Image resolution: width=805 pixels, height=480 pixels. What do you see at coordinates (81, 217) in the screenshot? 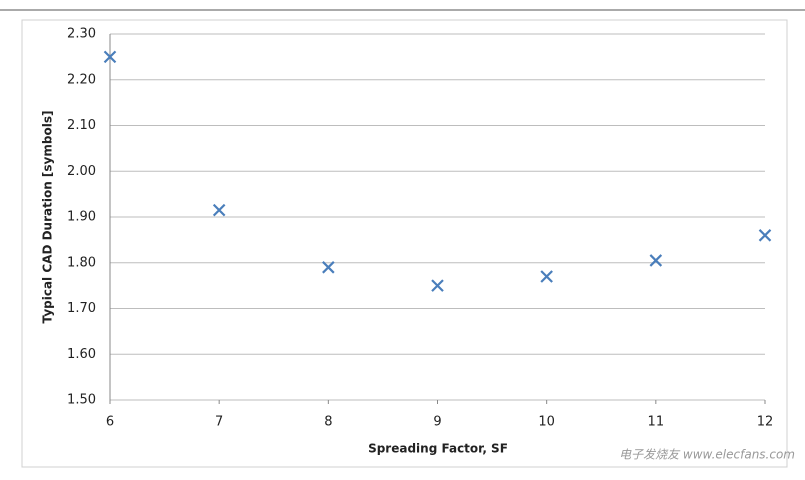
I see `y-tick-label: 1.90` at bounding box center [81, 217].